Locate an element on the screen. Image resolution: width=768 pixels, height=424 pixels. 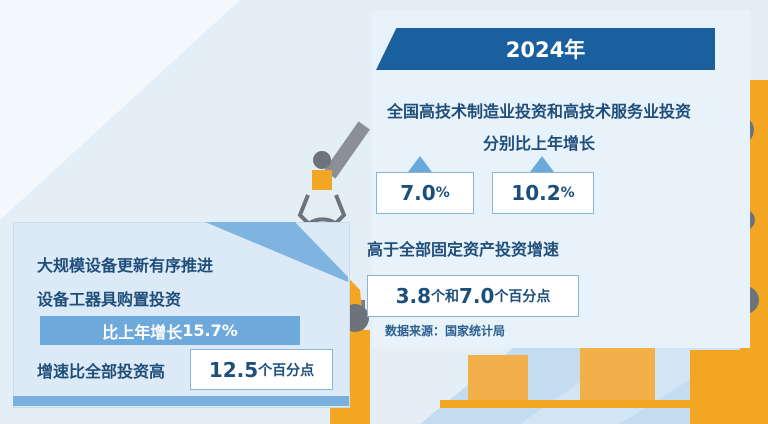
value-number: 3.8 is located at coordinates (413, 296).